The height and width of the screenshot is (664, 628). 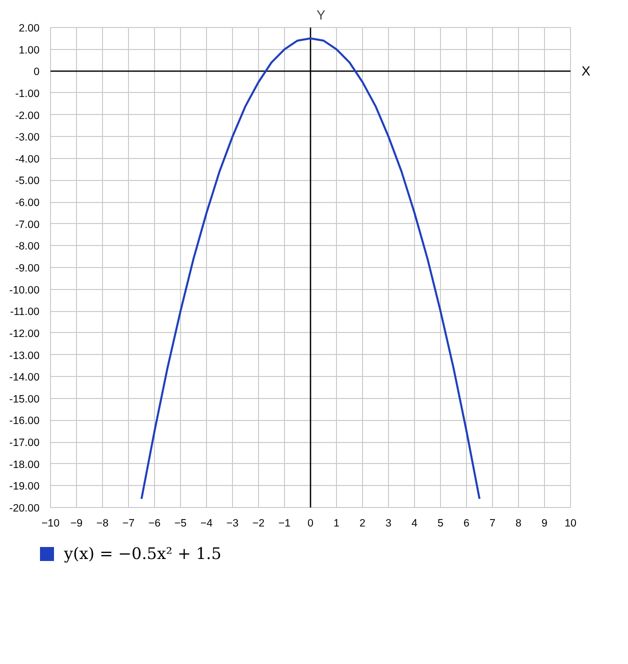 I want to click on x-tick-label: −2, so click(x=258, y=524).